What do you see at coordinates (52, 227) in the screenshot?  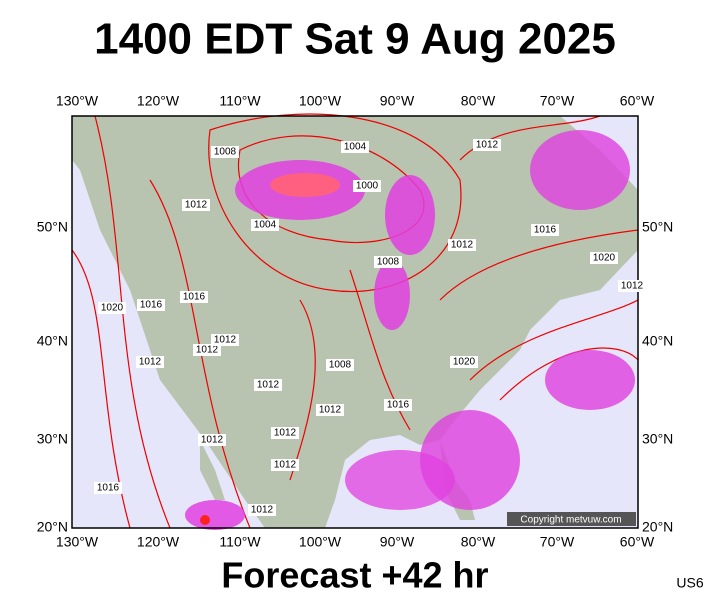 I see `lat-label-left: 50°N` at bounding box center [52, 227].